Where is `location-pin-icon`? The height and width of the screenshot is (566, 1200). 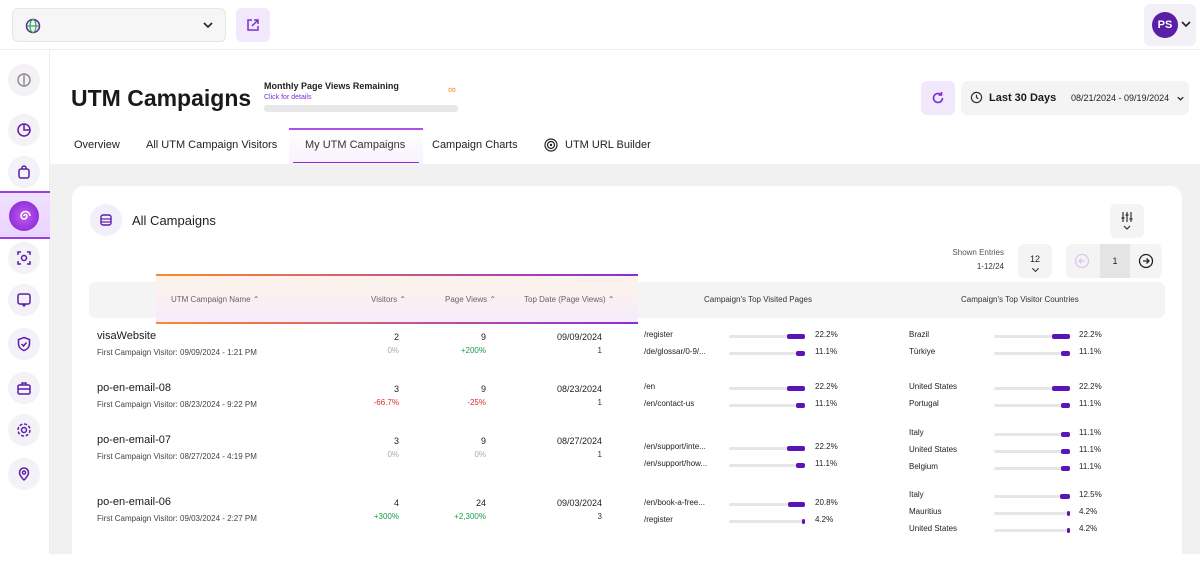 location-pin-icon is located at coordinates (24, 474).